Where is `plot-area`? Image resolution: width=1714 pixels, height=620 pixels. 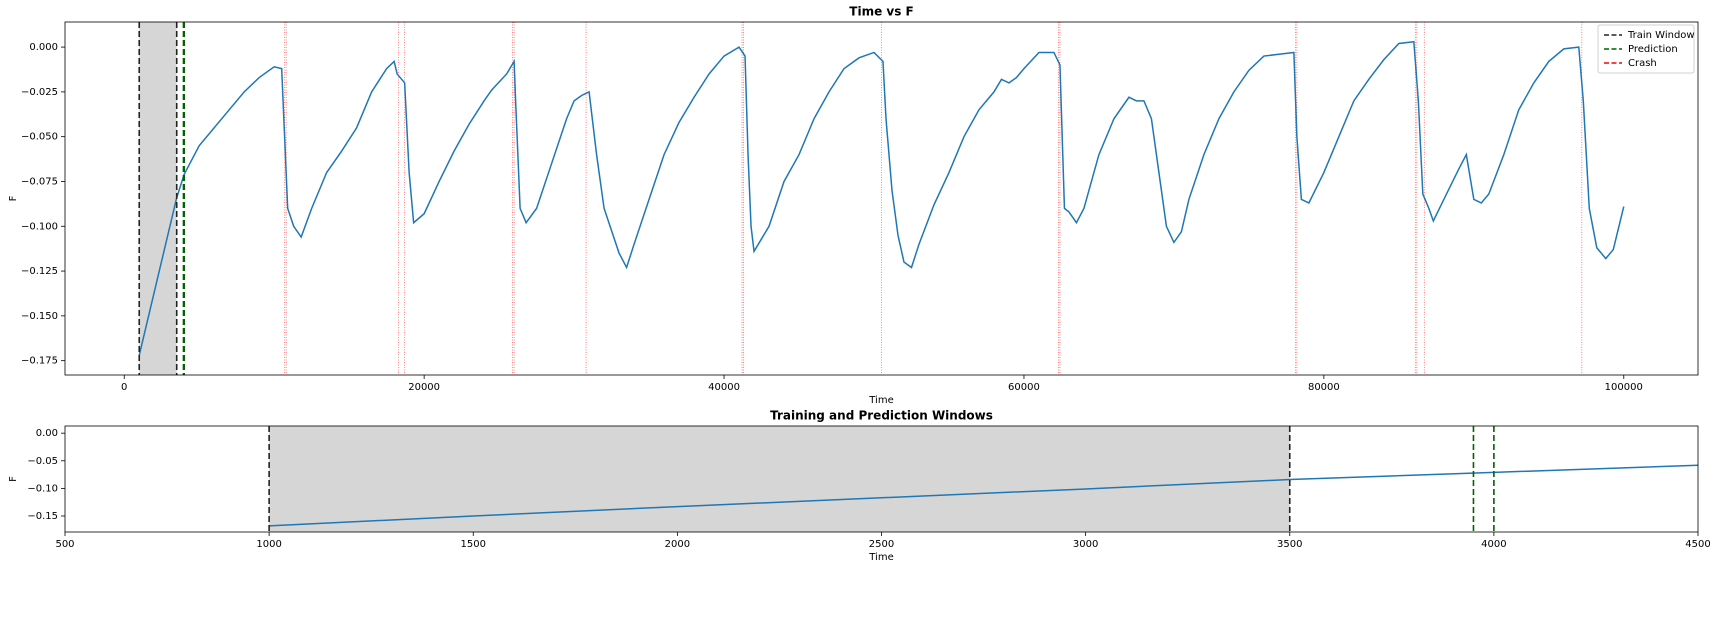 plot-area is located at coordinates (983, 479).